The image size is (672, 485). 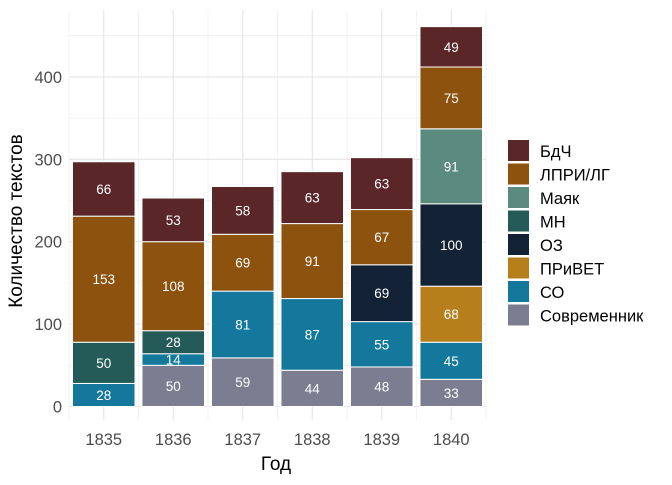 I want to click on bar-value-label: 49, so click(x=451, y=47).